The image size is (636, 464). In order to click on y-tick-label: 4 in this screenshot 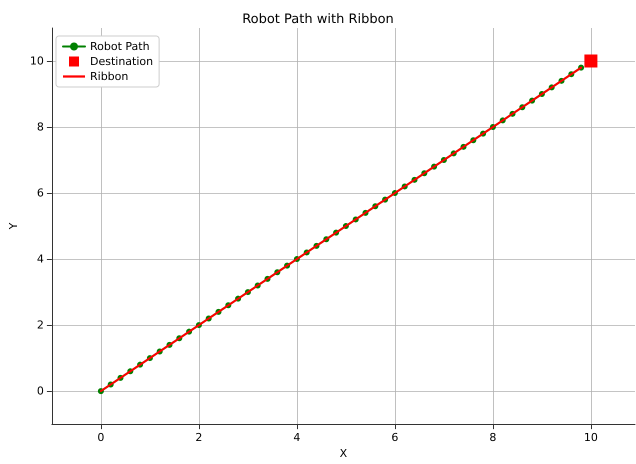, I will do `click(40, 259)`.